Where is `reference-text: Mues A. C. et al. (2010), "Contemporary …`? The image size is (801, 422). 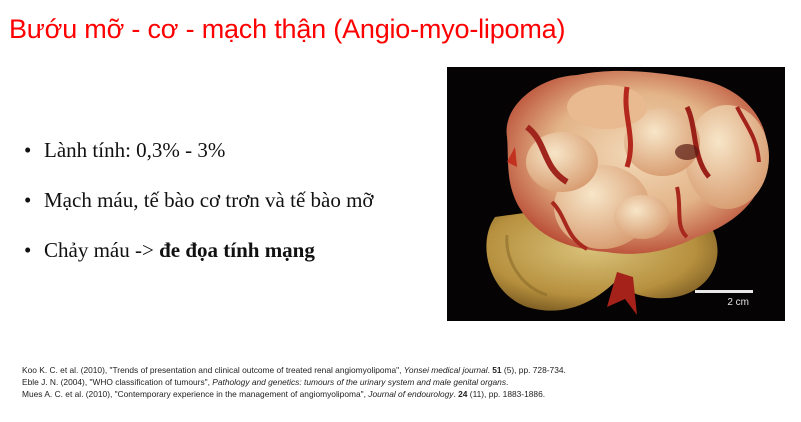
reference-text: Mues A. C. et al. (2010), "Contemporary … is located at coordinates (195, 394).